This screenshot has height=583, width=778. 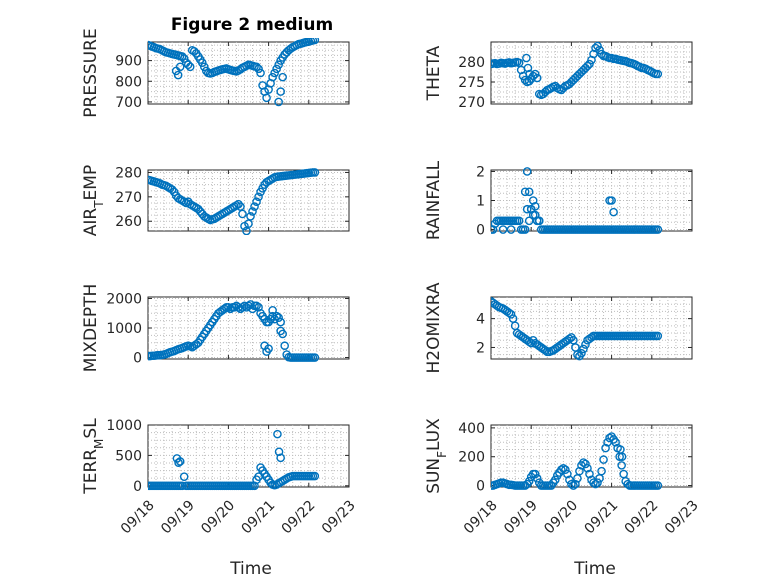 What do you see at coordinates (434, 73) in the screenshot?
I see `y-axis-label-theta: THETA` at bounding box center [434, 73].